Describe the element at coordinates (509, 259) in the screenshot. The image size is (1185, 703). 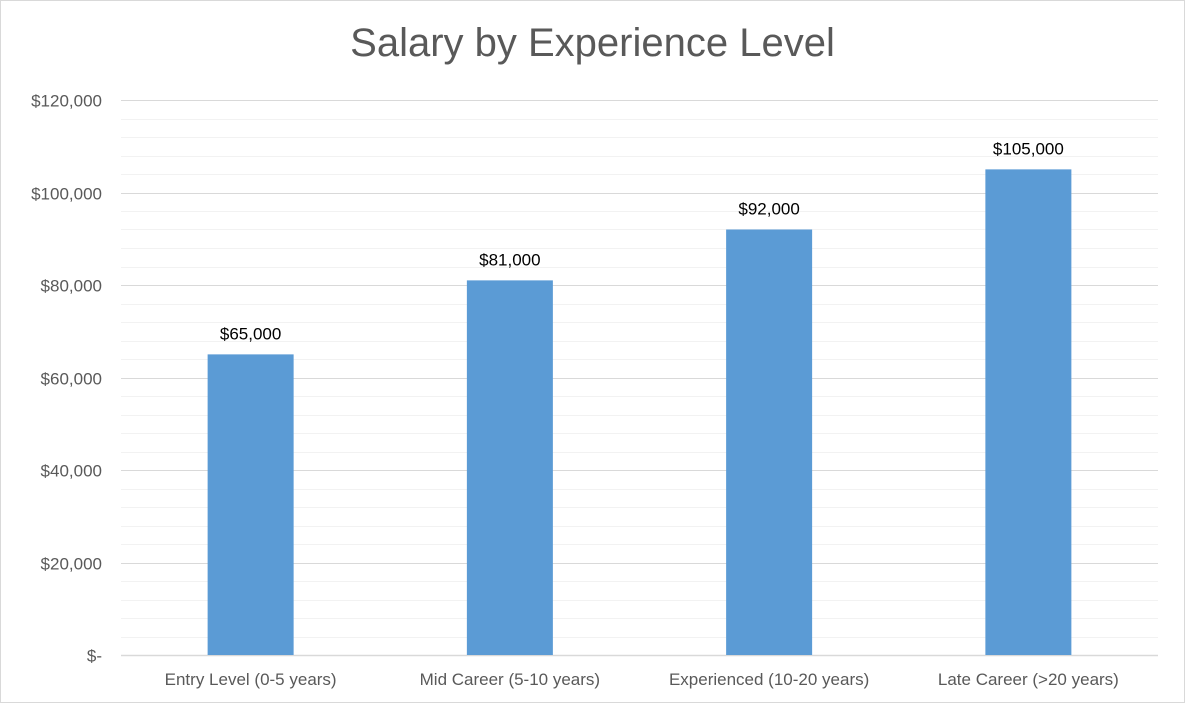
I see `bar-value-label: $81,000` at that location.